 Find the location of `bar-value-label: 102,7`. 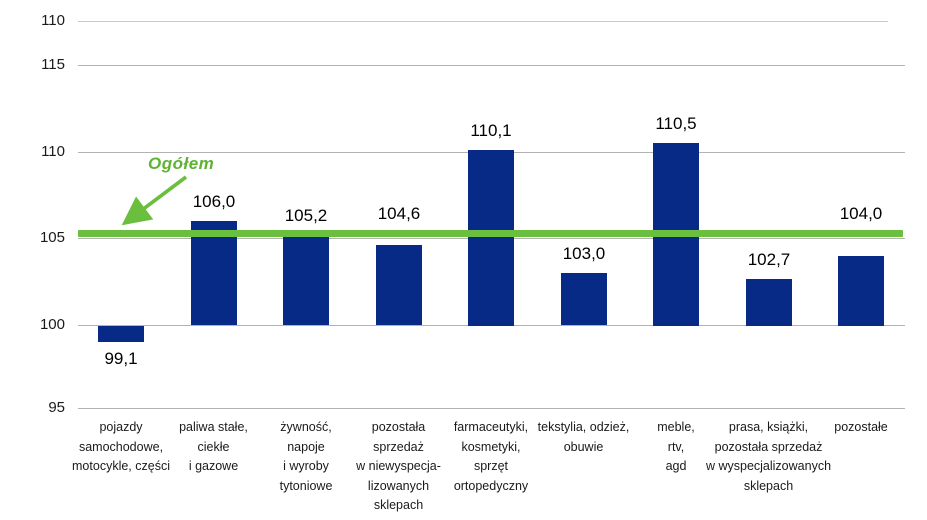

bar-value-label: 102,7 is located at coordinates (769, 259).